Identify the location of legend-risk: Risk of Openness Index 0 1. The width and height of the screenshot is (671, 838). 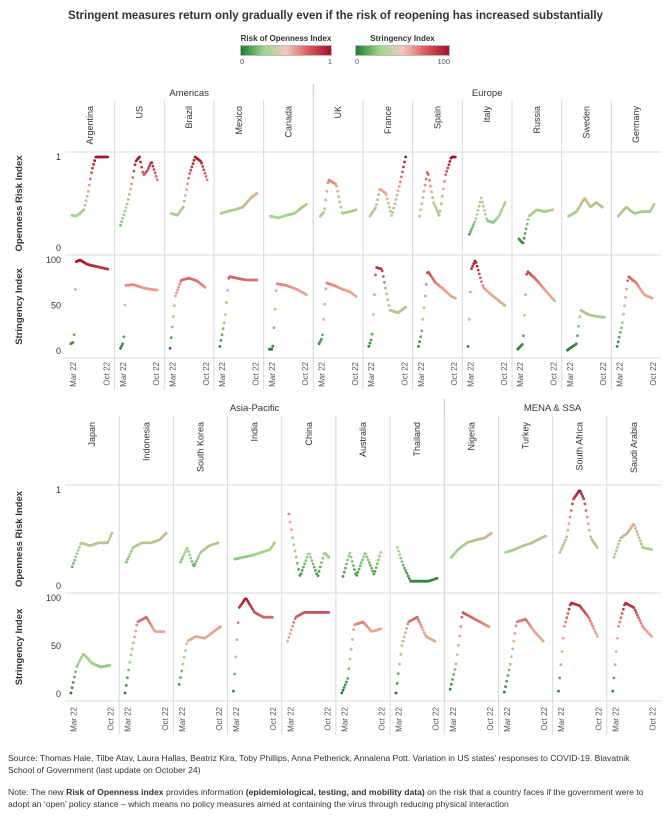
(286, 50).